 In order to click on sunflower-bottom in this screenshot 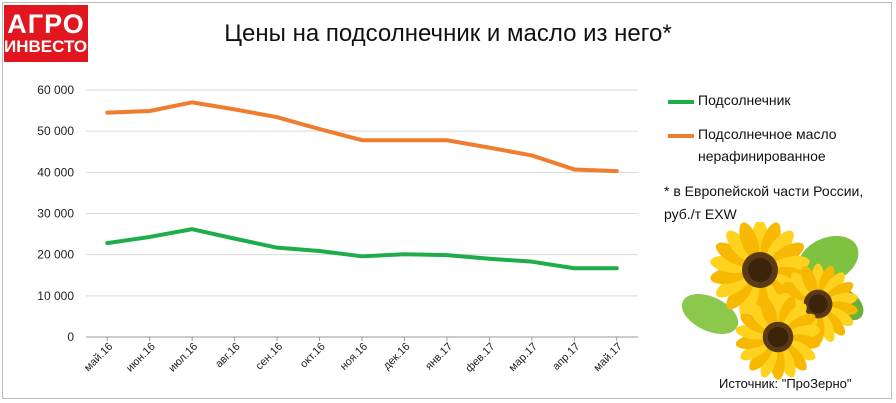, I will do `click(778, 337)`.